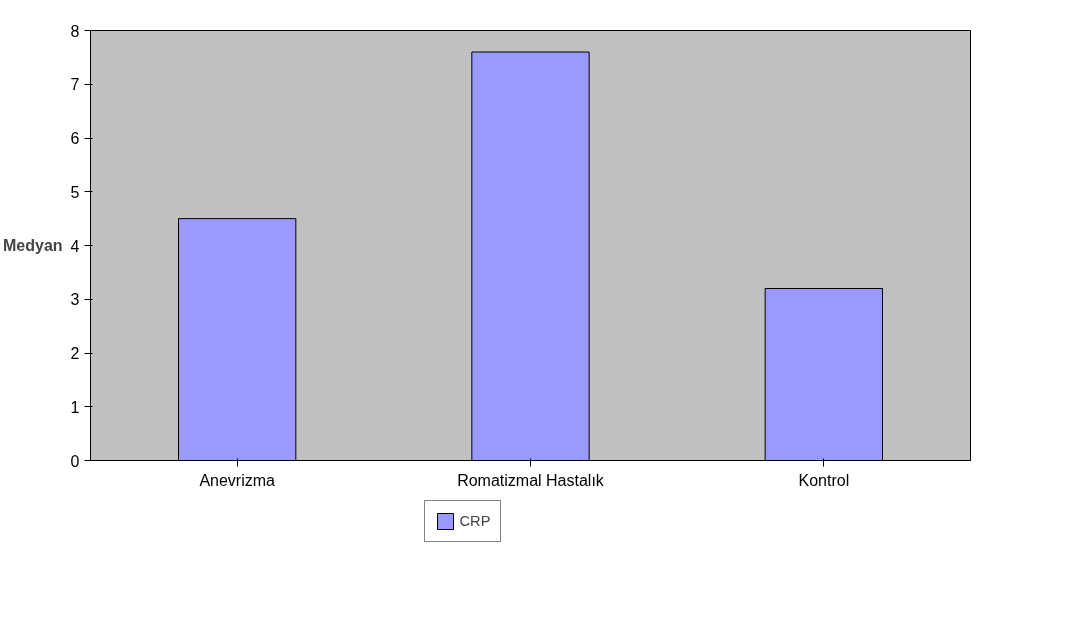  I want to click on y-tick-label: 4, so click(75, 246).